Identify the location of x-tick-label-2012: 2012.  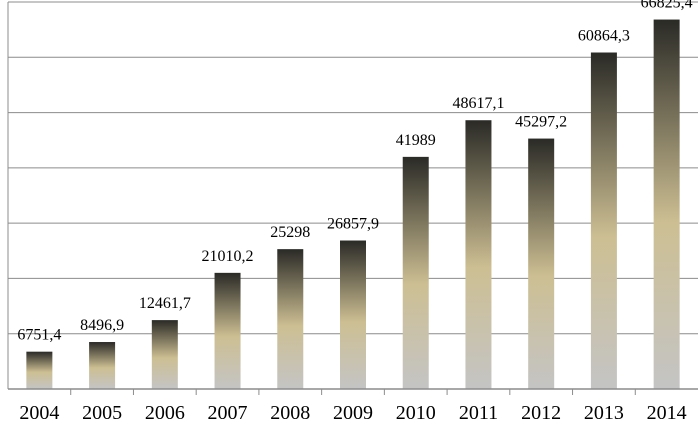
(541, 413).